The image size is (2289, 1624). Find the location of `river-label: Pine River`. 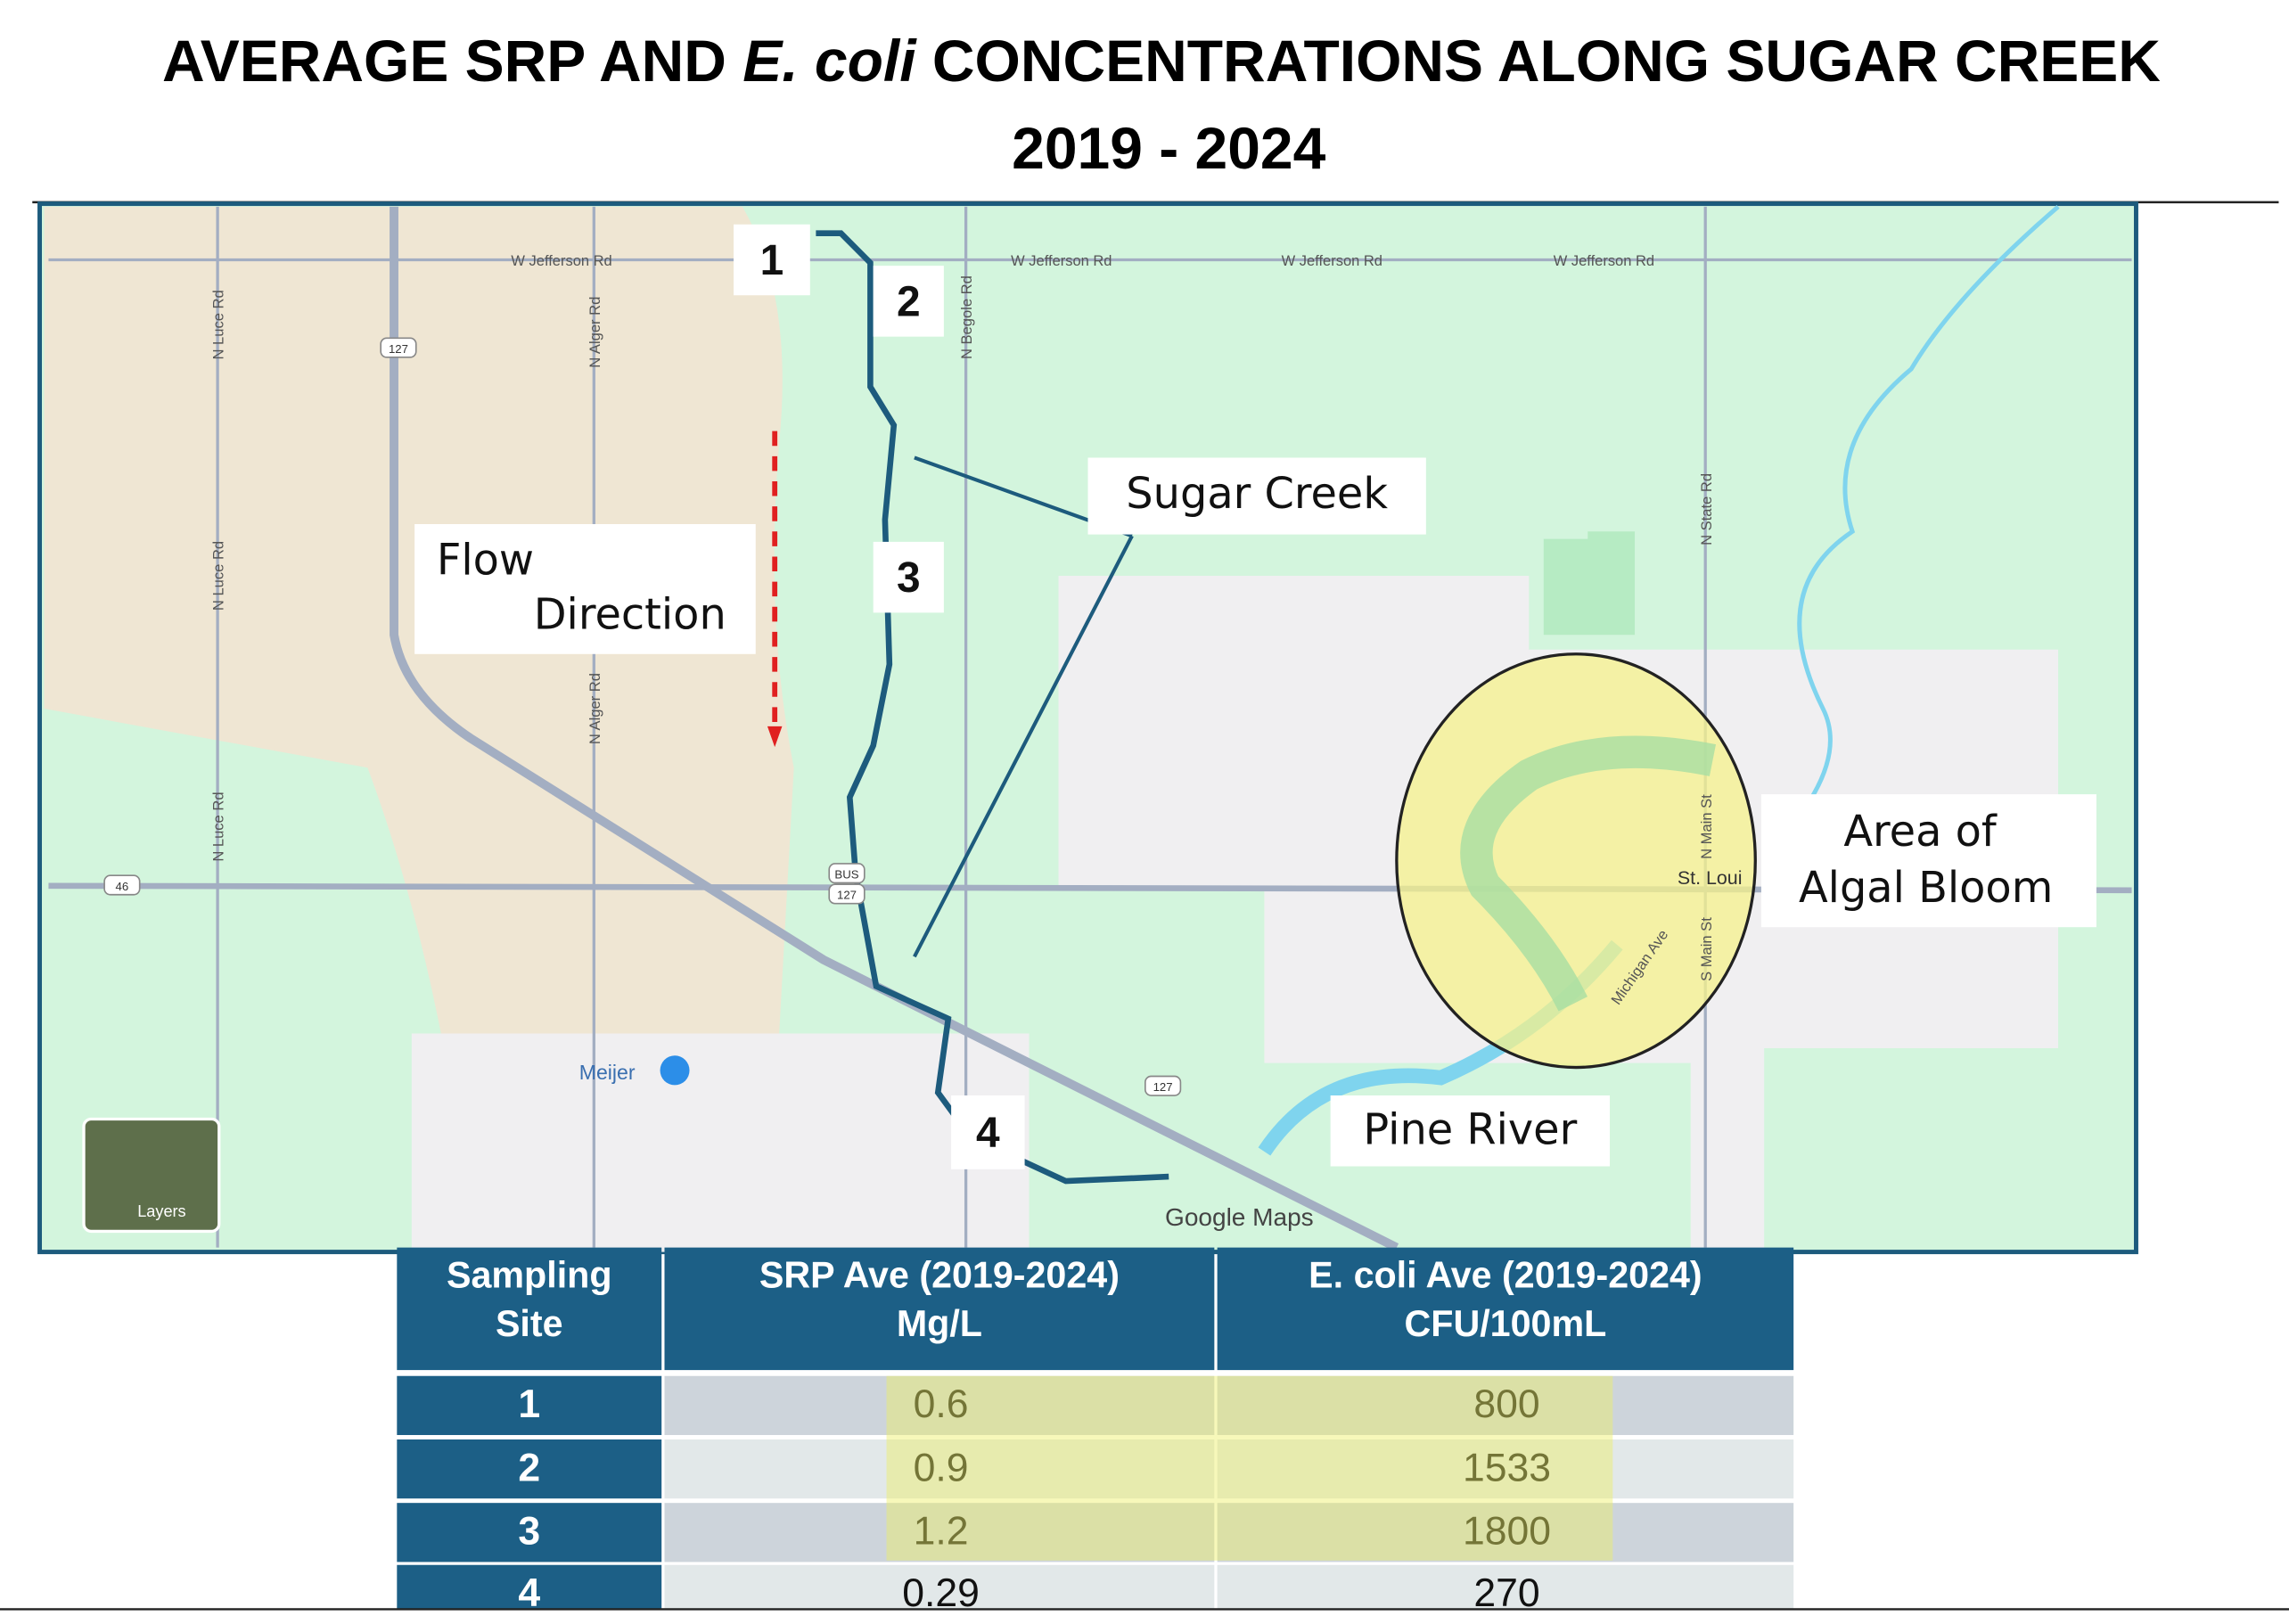

river-label: Pine River is located at coordinates (1470, 1130).